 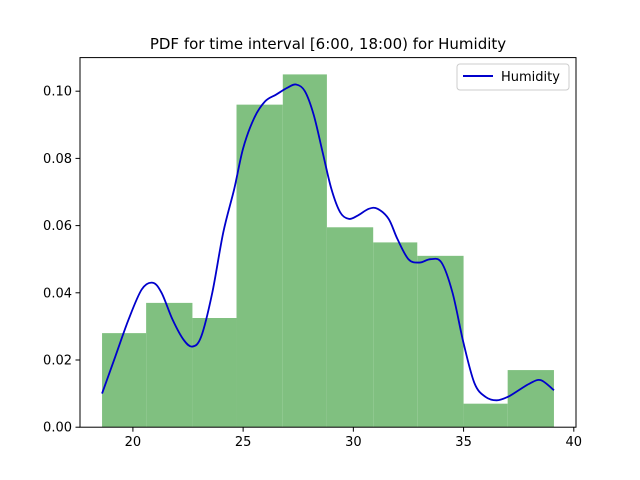 I want to click on legend: Humidity, so click(x=513, y=77).